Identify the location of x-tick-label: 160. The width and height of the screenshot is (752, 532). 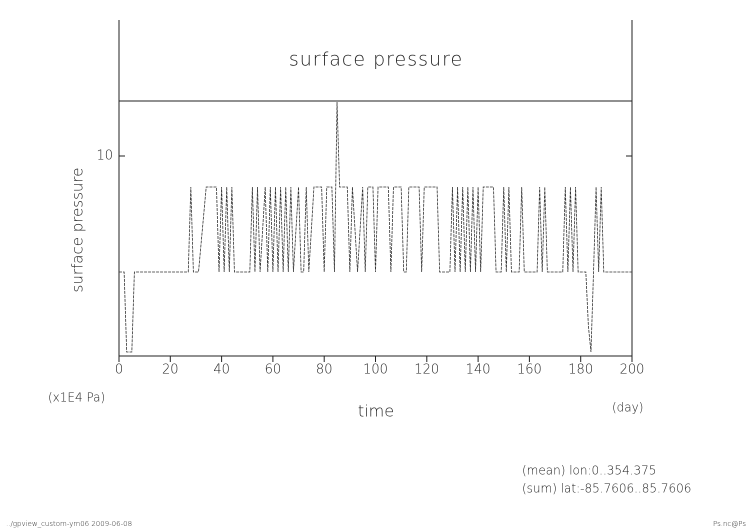
(529, 370).